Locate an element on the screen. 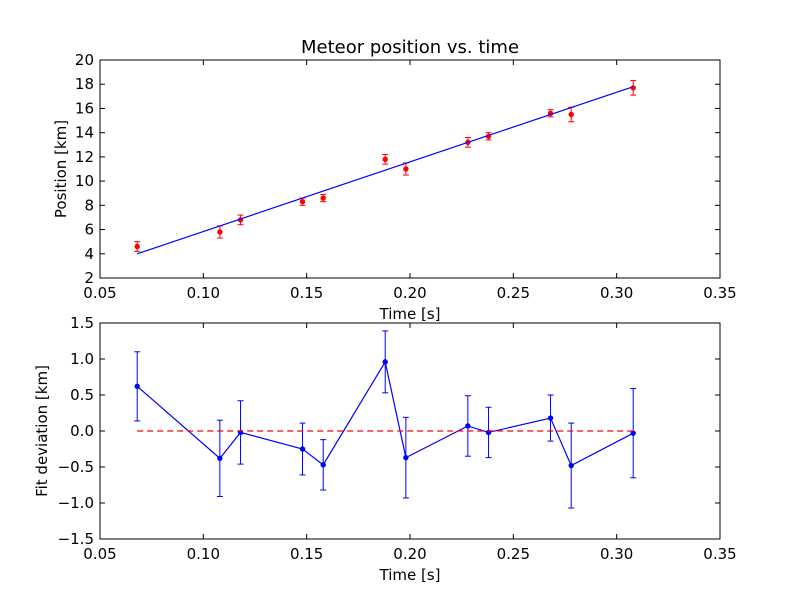 This screenshot has width=800, height=600. y-tick-label: 1.5 is located at coordinates (82, 323).